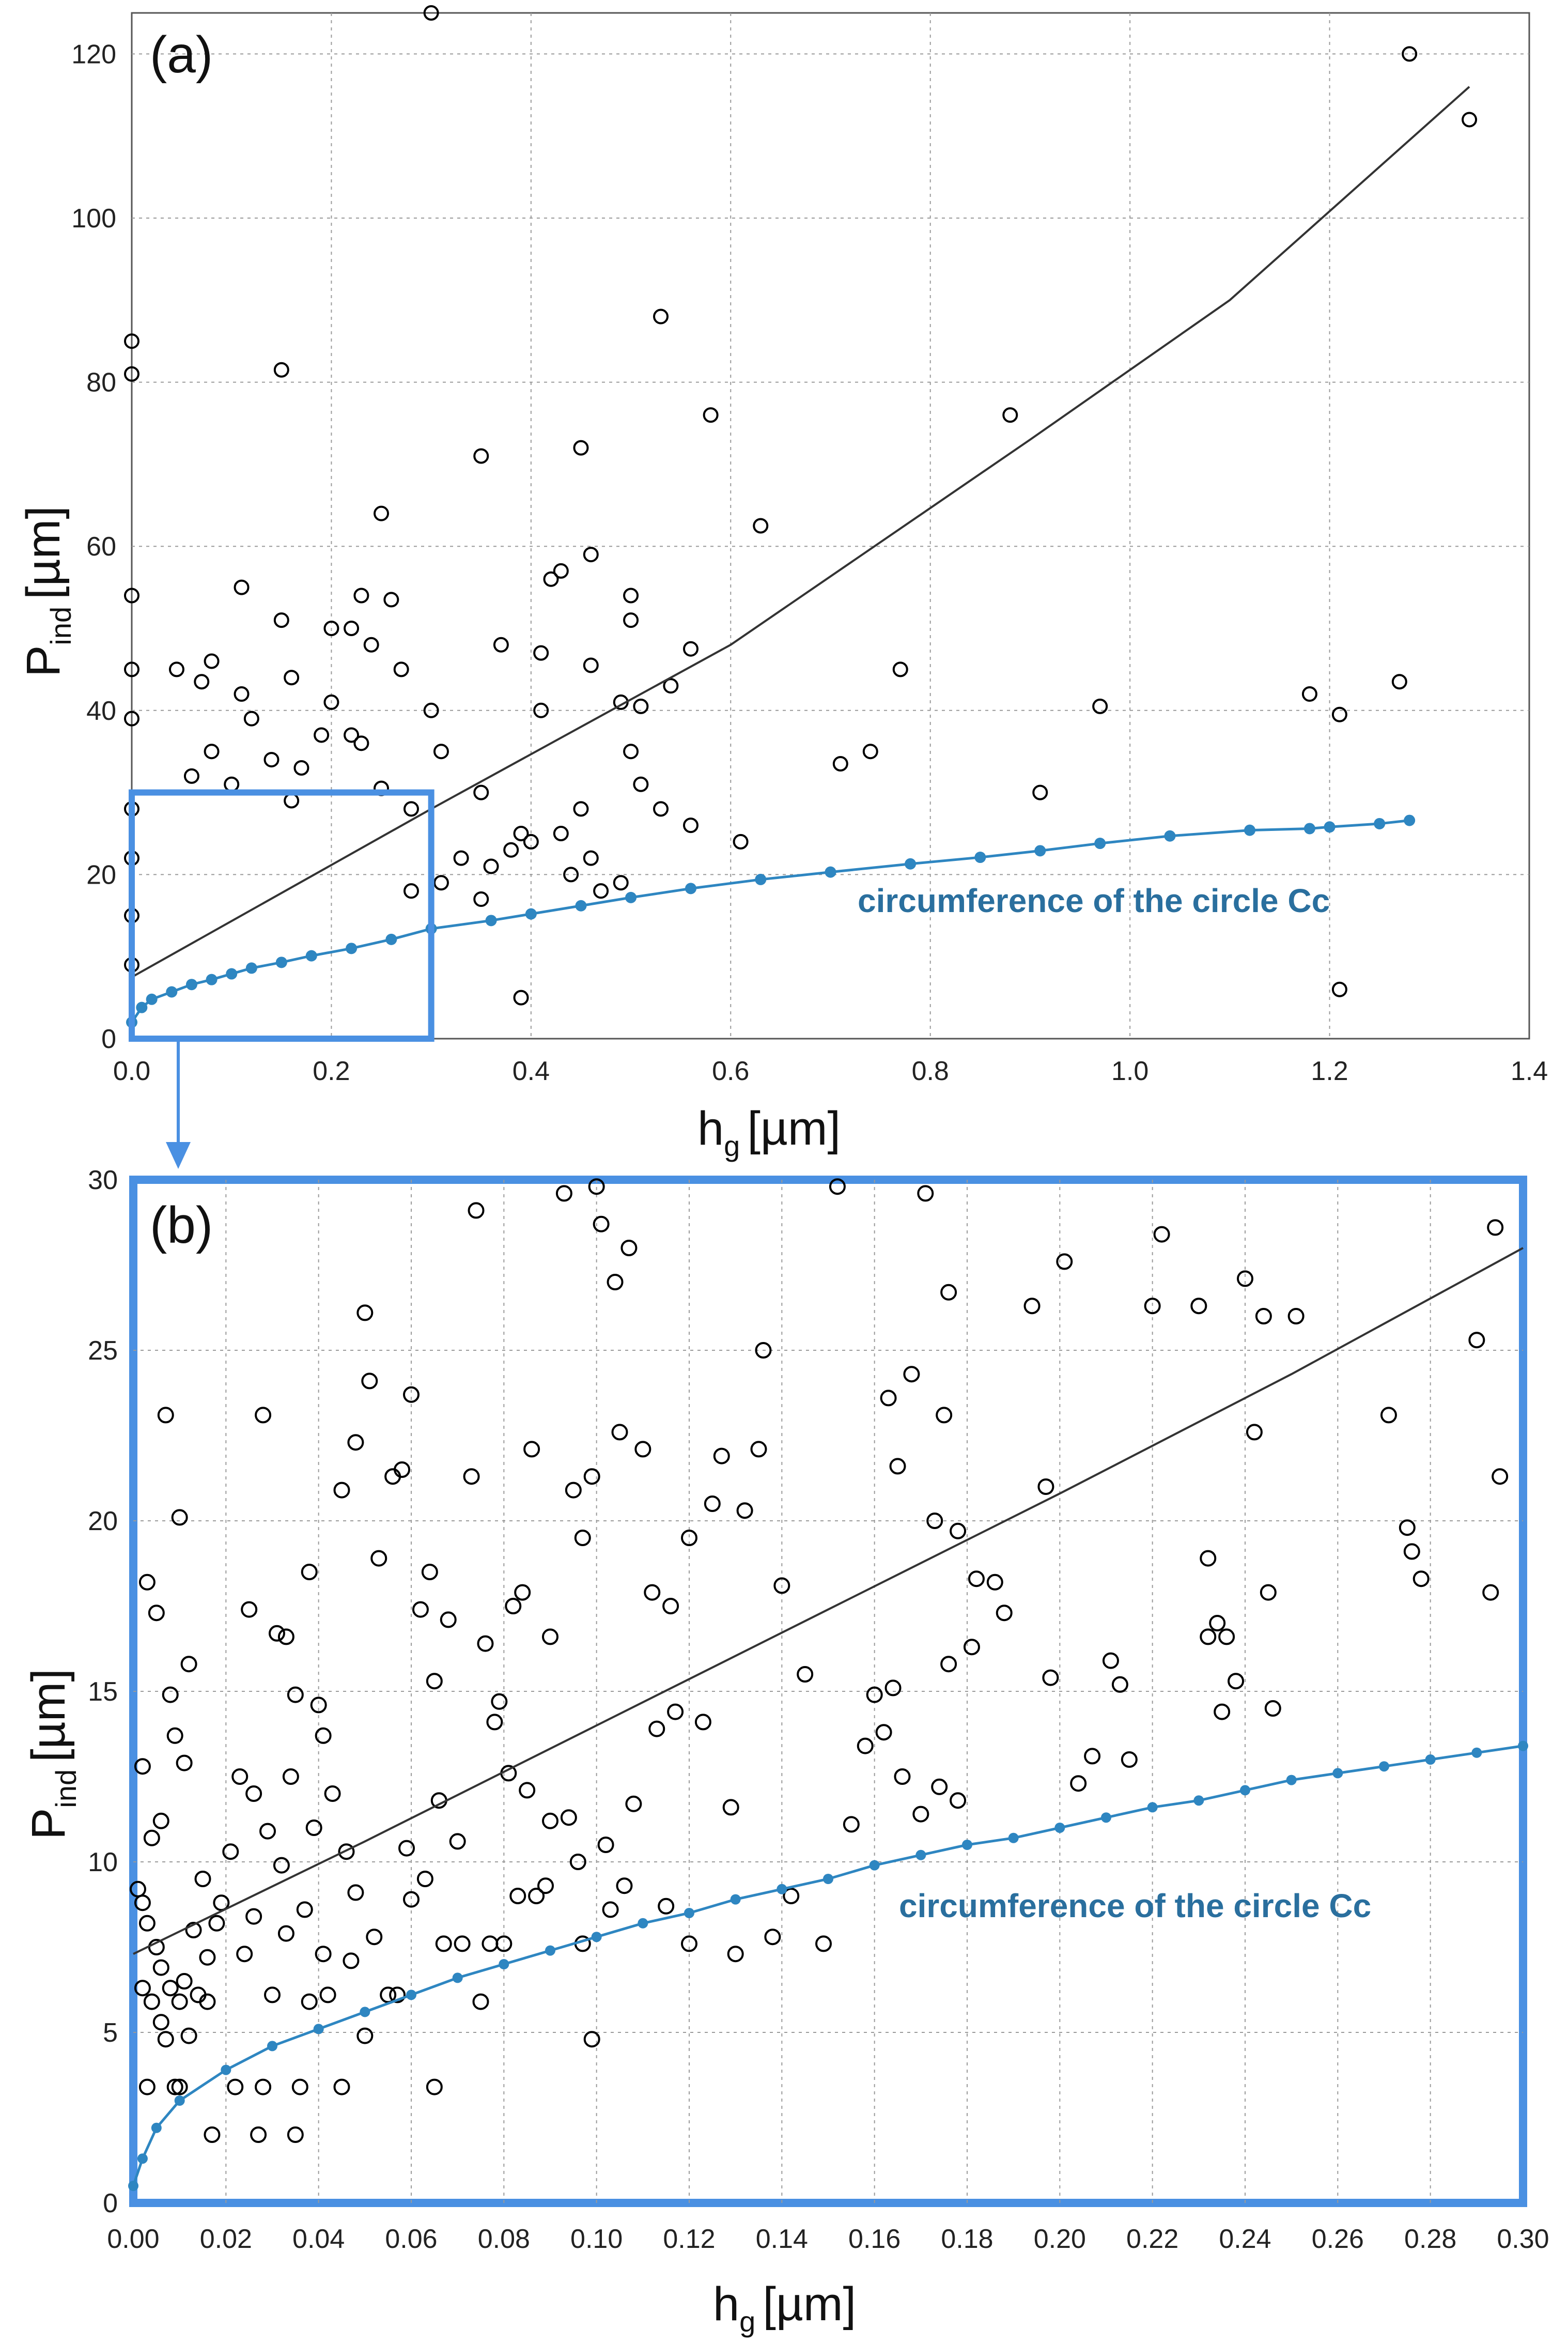  Describe the element at coordinates (103, 1351) in the screenshot. I see `y-tick-label: 25` at that location.